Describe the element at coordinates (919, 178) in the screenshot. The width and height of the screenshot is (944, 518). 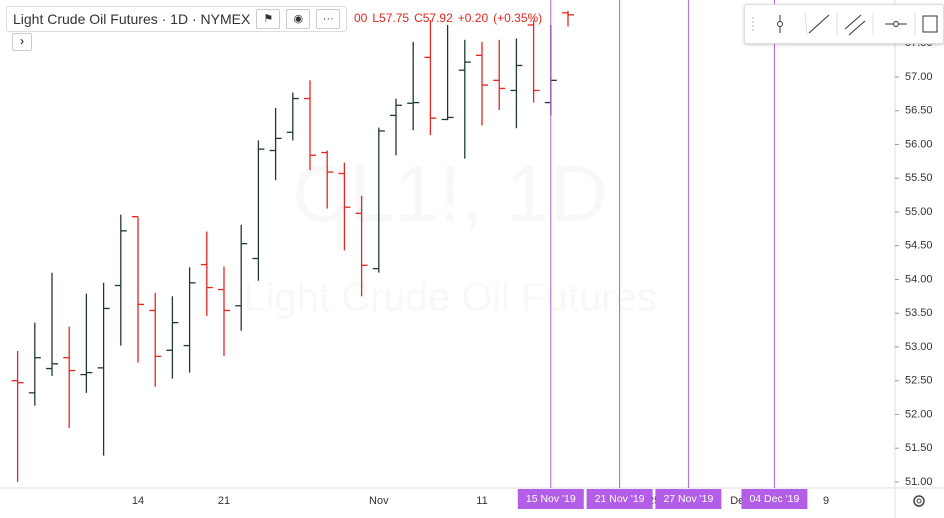
I see `y-tick-label: 55.50` at that location.